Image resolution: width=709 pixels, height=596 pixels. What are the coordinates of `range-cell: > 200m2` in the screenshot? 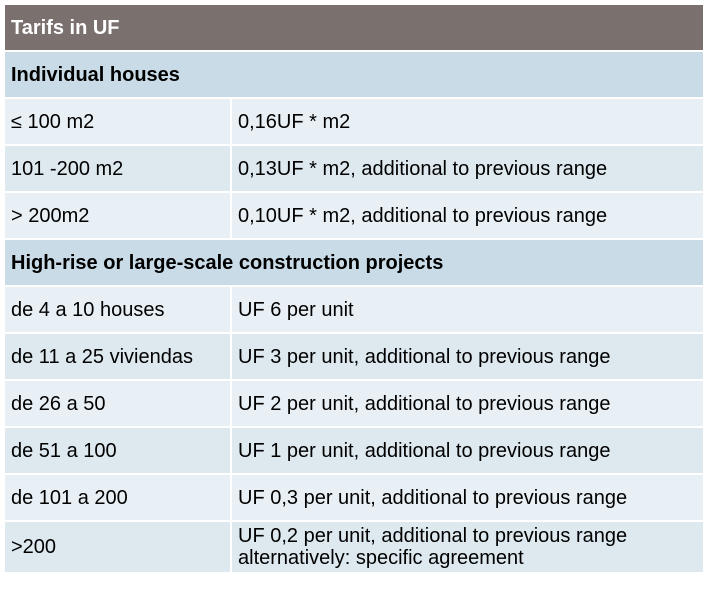 It's located at (117, 215).